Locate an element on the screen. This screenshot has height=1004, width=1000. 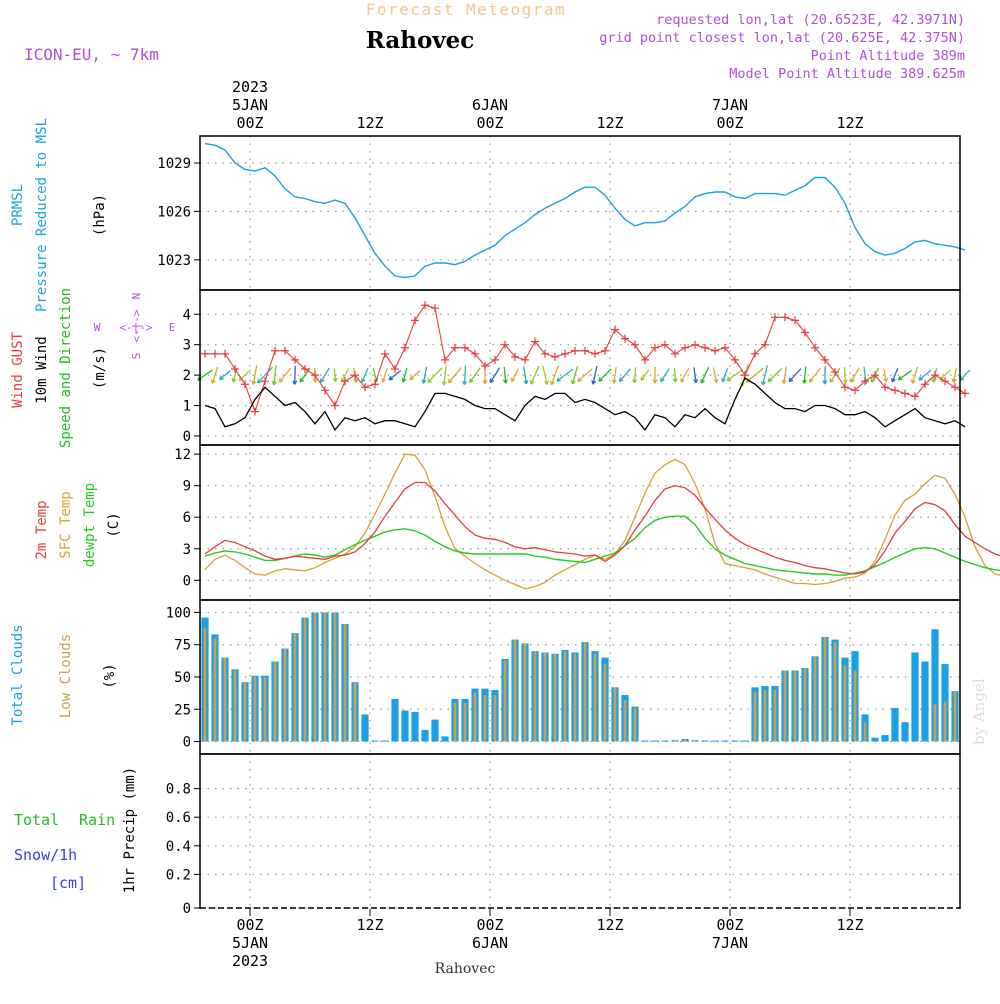
temp-label-3: dewpt Temp is located at coordinates (90, 525).